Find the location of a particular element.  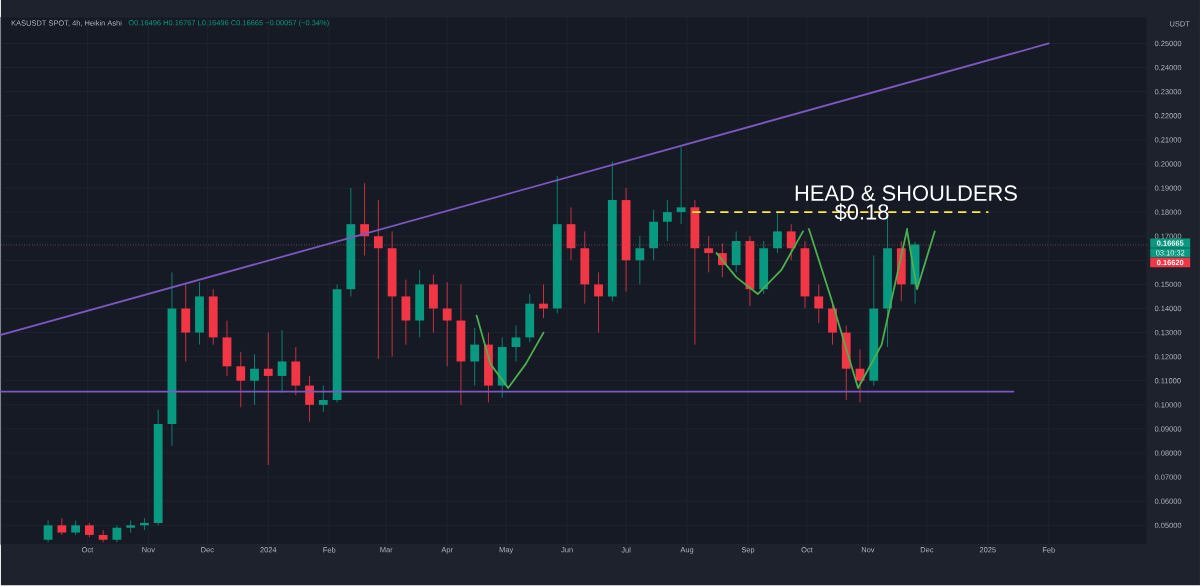

annotation: HEAD & SHOULDERS is located at coordinates (906, 193).